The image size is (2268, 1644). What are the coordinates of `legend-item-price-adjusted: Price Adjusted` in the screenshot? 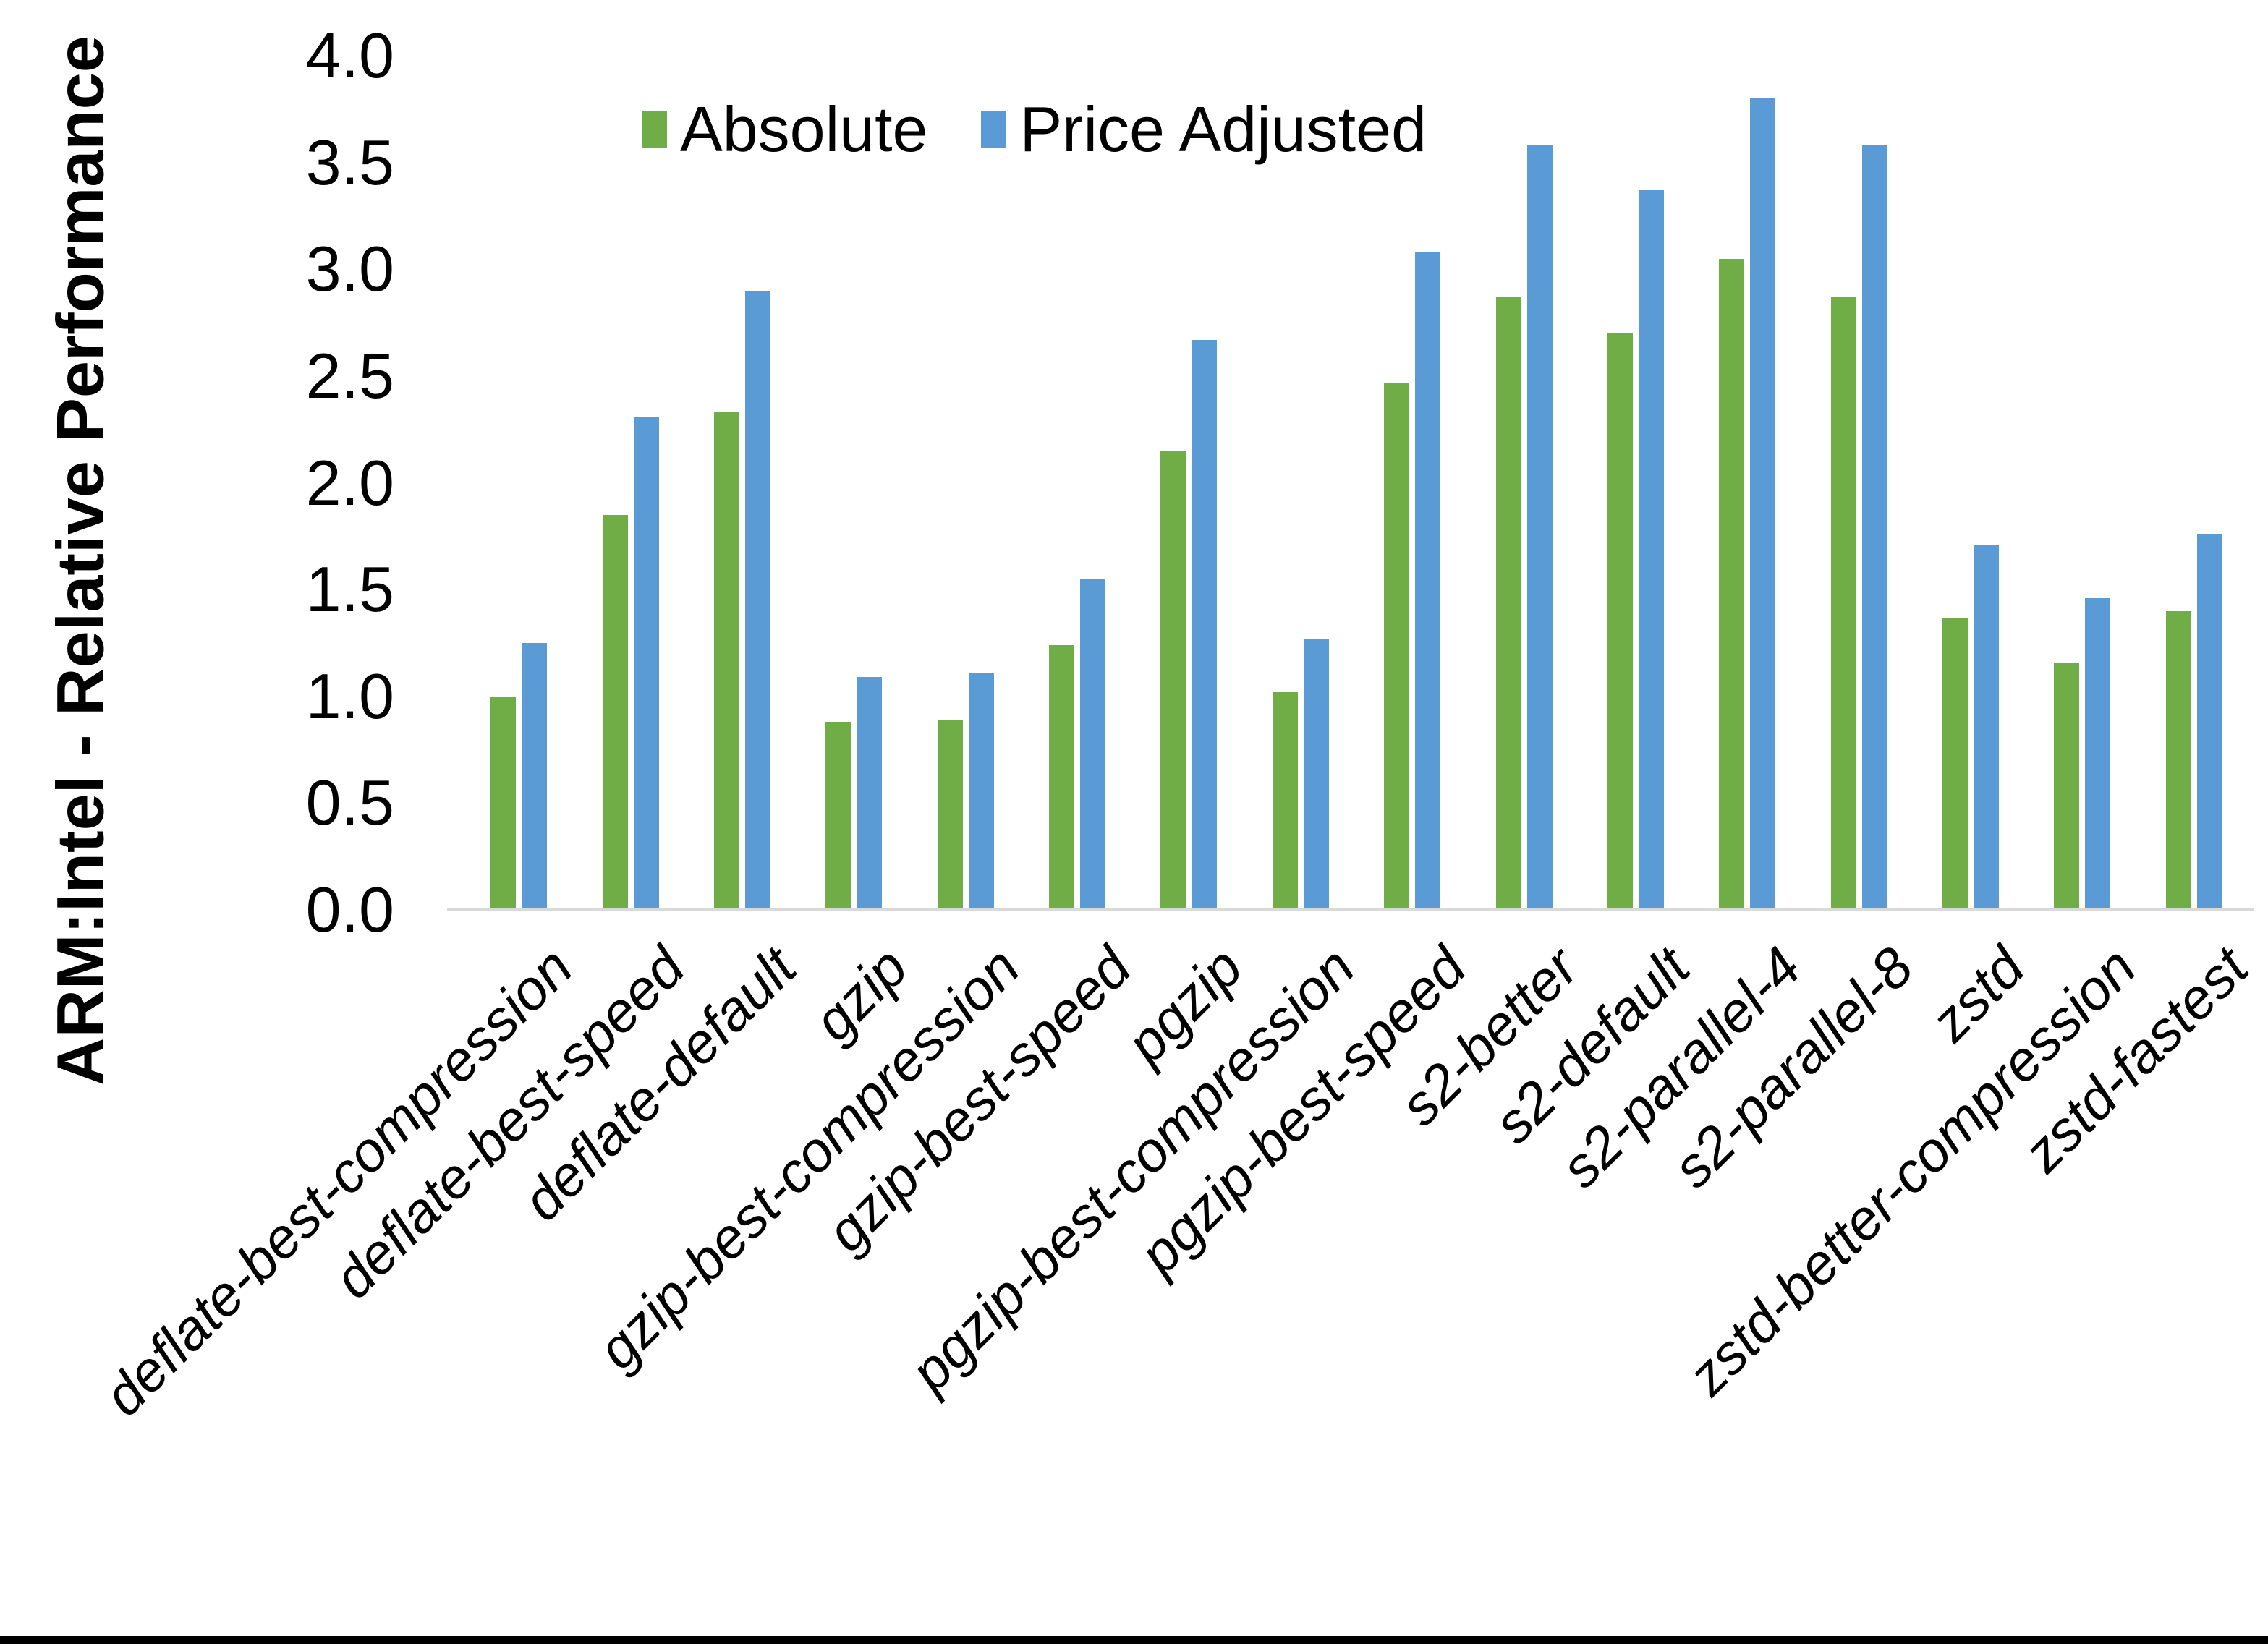 It's located at (1204, 129).